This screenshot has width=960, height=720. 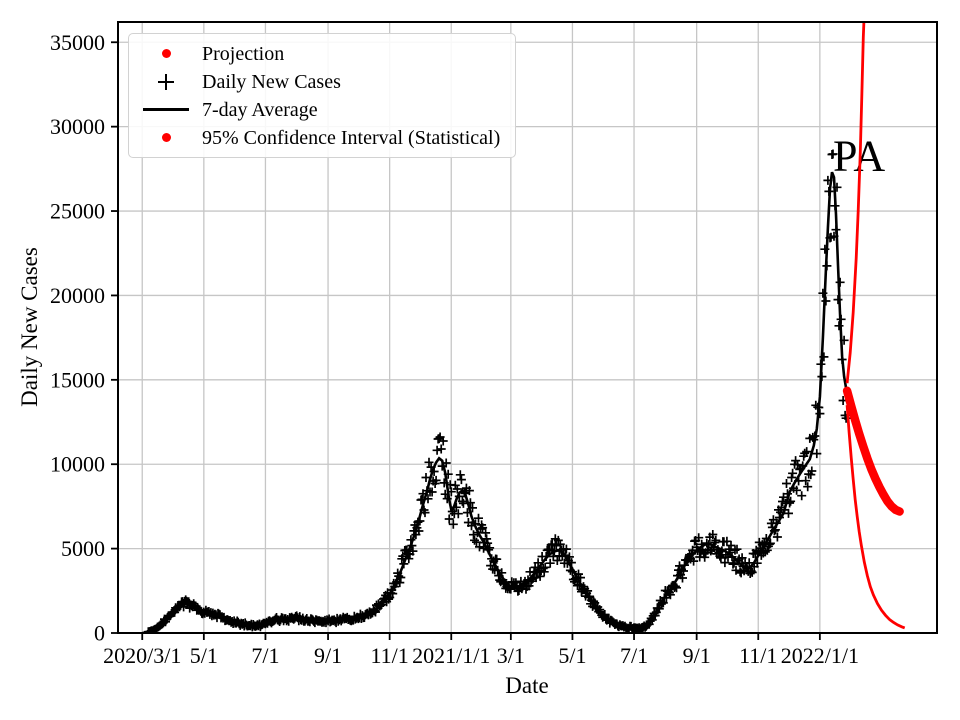 What do you see at coordinates (820, 655) in the screenshot?
I see `x-tick-label: 2022/1/1` at bounding box center [820, 655].